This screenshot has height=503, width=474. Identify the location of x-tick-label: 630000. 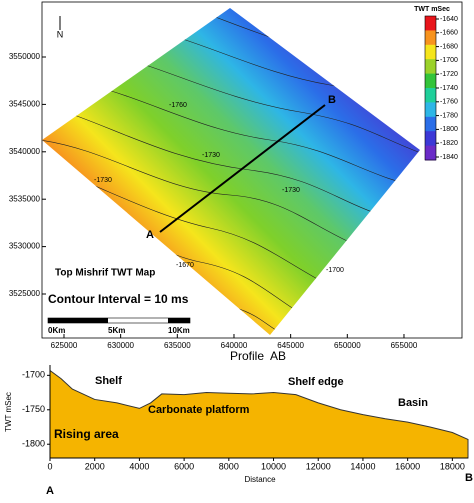
(120, 345).